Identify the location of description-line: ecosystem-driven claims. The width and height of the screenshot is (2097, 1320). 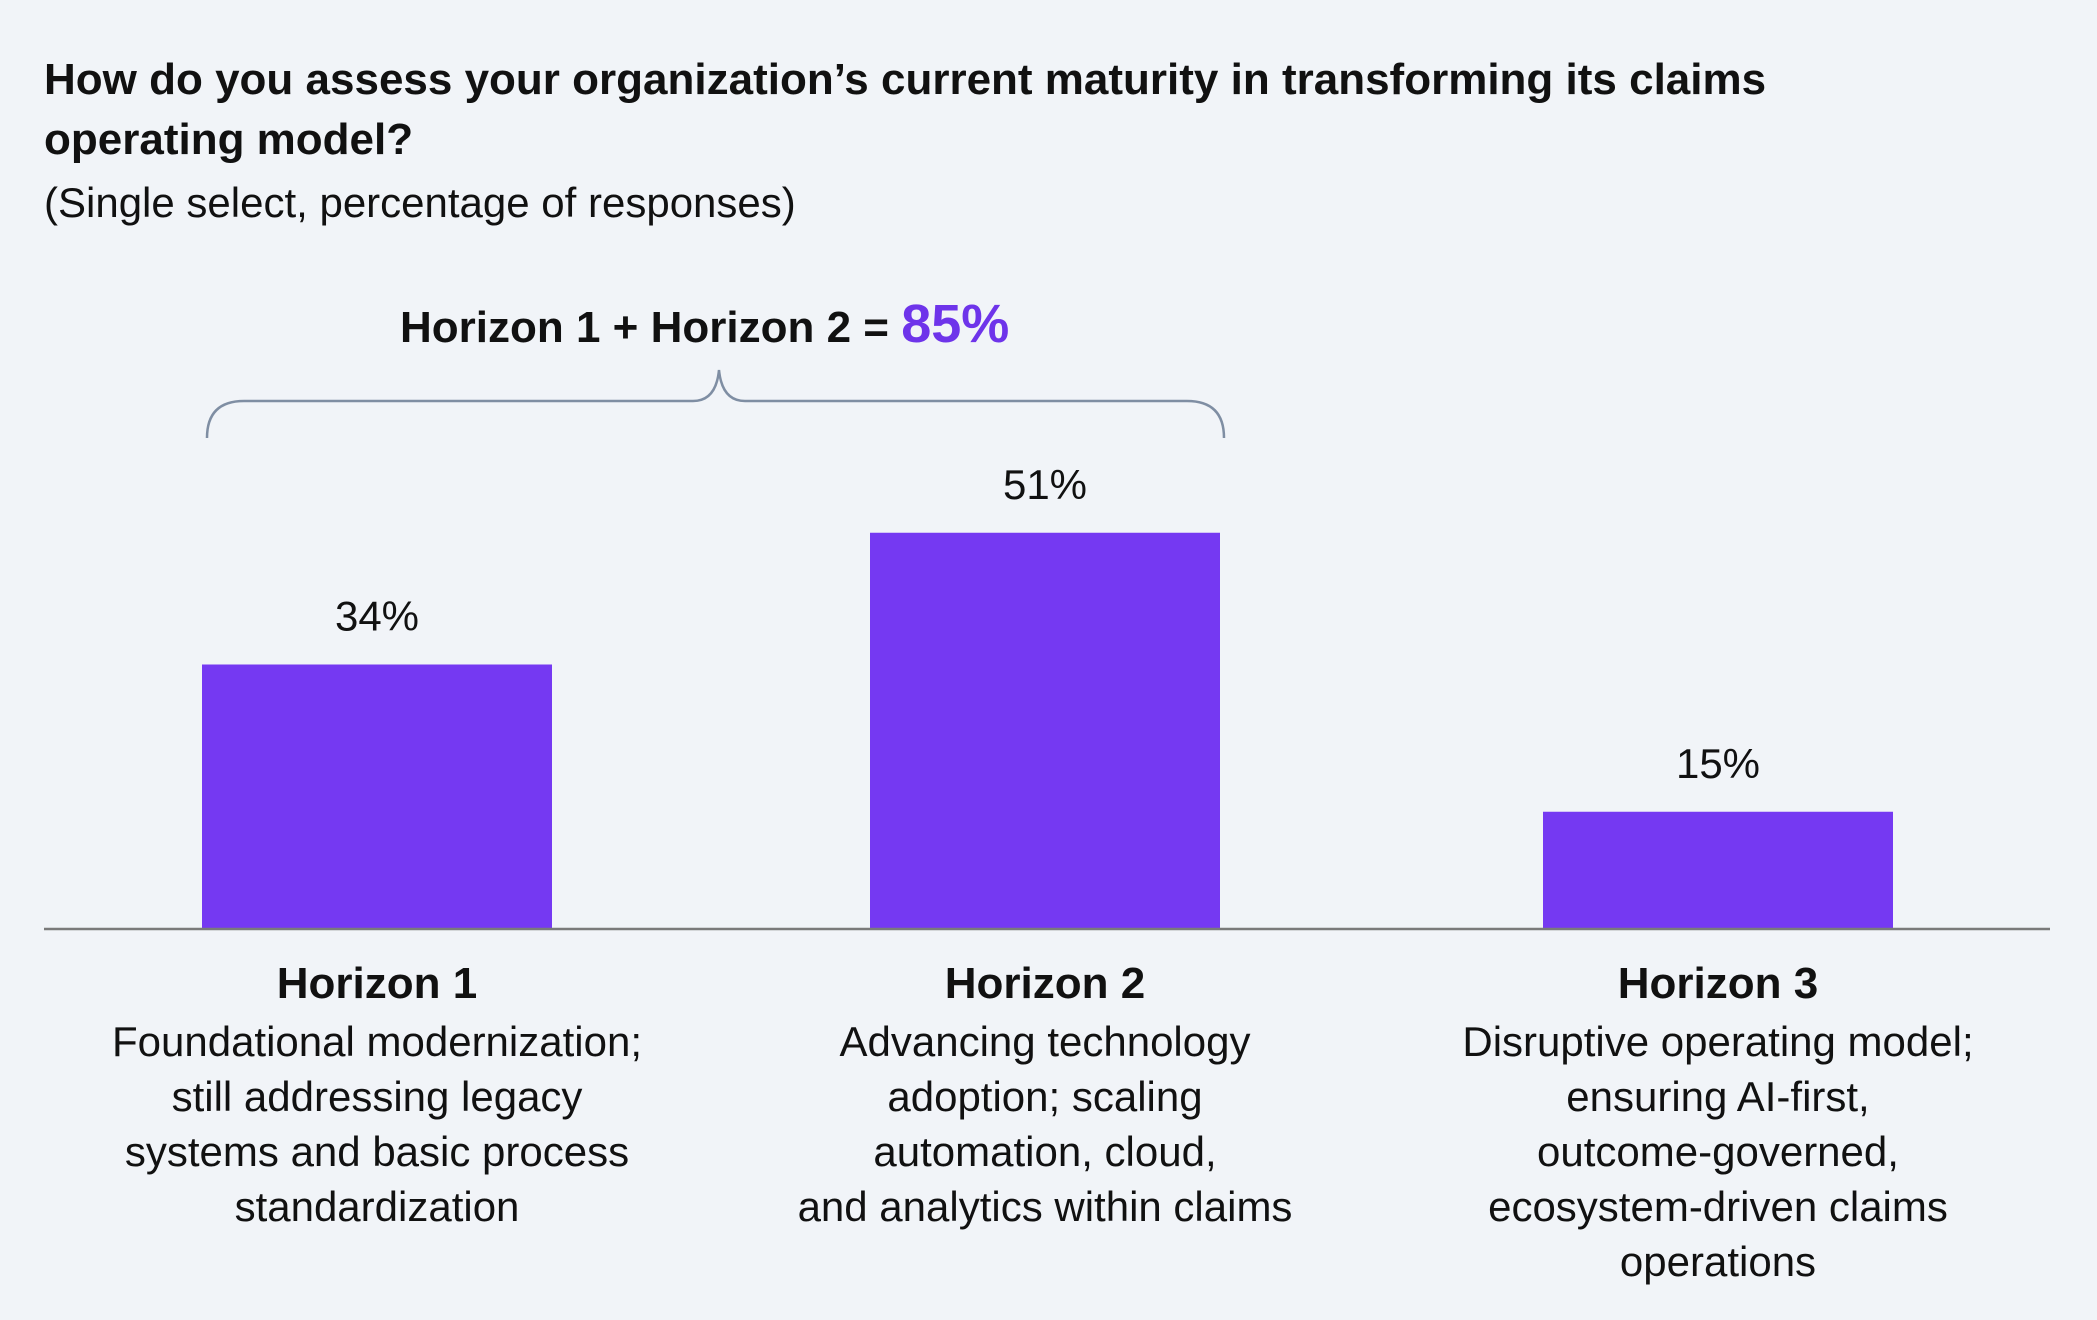
(1718, 1206).